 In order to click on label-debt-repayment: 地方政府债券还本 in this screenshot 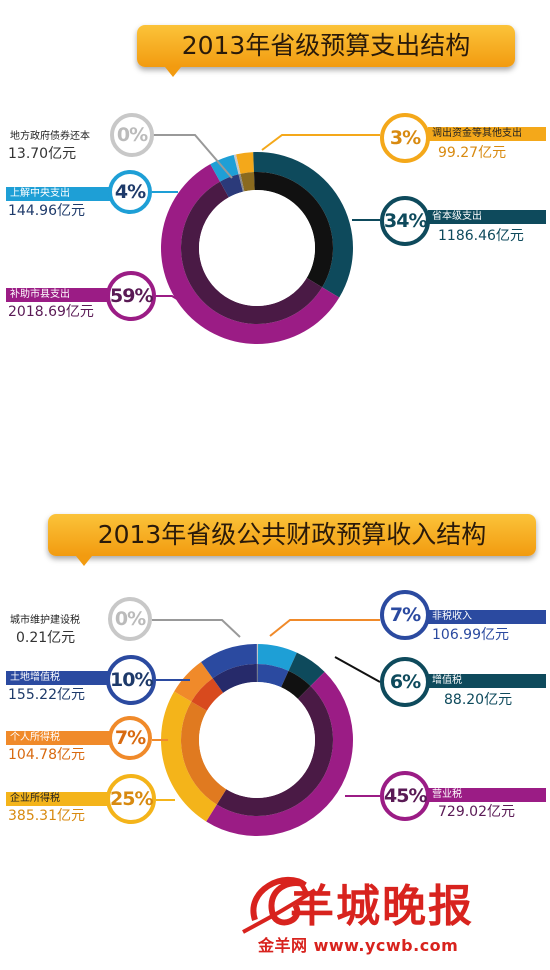, I will do `click(50, 136)`.